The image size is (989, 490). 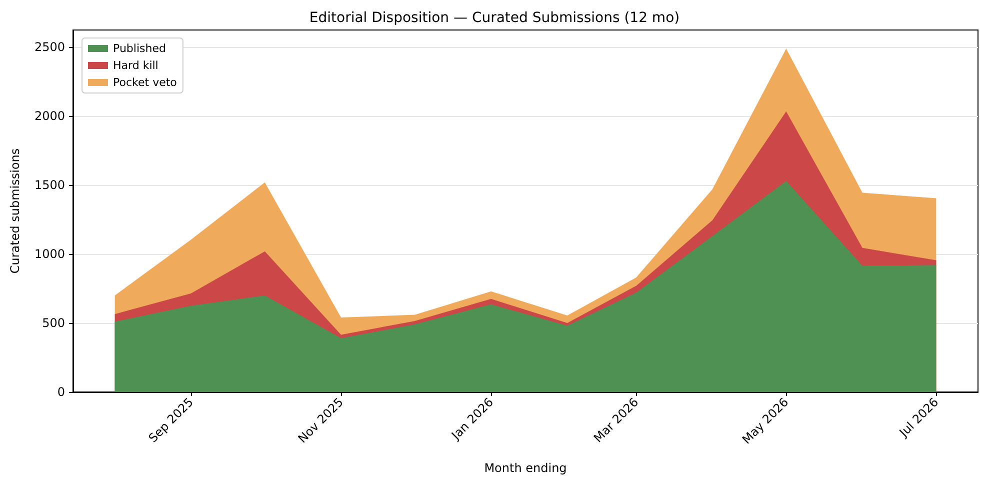 I want to click on y-tick-label: 2000, so click(x=49, y=116).